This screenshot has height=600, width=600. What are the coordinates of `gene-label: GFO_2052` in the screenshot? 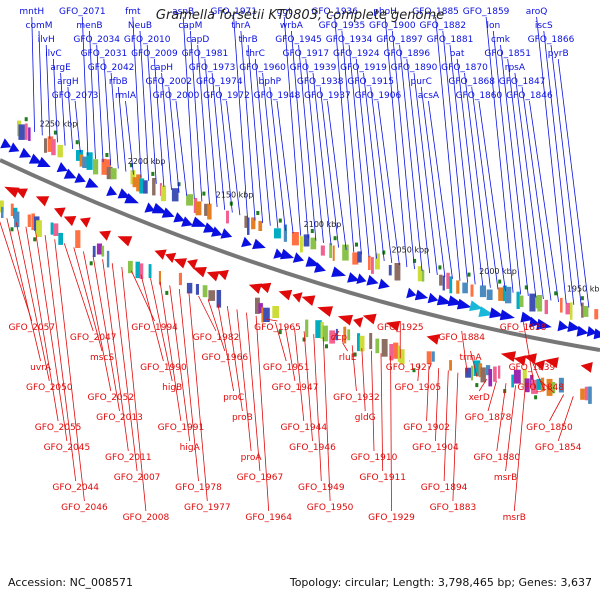 It's located at (110, 398).